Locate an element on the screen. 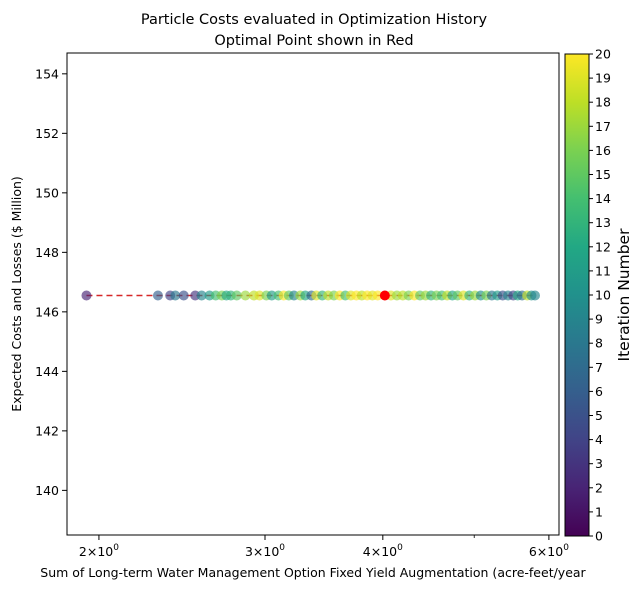 This screenshot has width=644, height=590. x-tick-label: 3×100 is located at coordinates (265, 551).